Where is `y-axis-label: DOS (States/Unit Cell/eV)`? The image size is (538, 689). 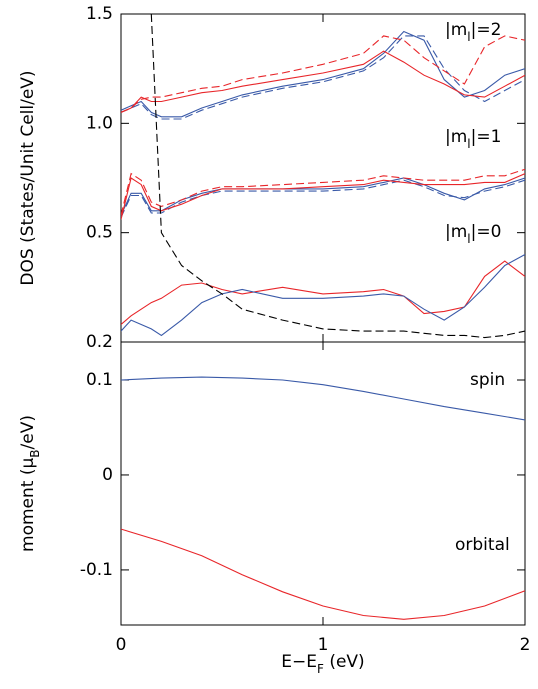
y-axis-label: DOS (States/Unit Cell/eV) is located at coordinates (28, 177).